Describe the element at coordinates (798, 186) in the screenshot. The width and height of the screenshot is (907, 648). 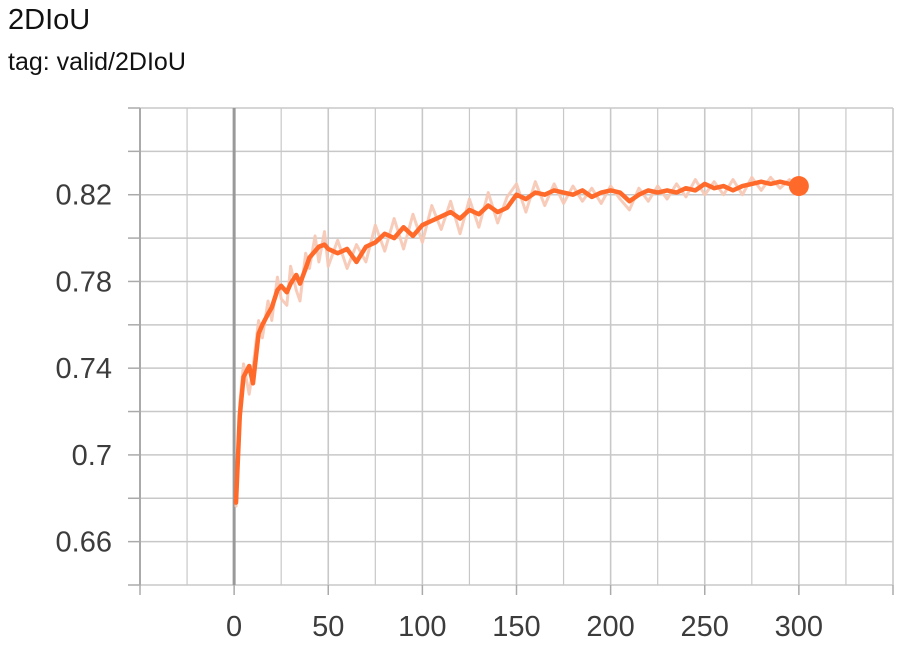
I see `series-end-marker` at that location.